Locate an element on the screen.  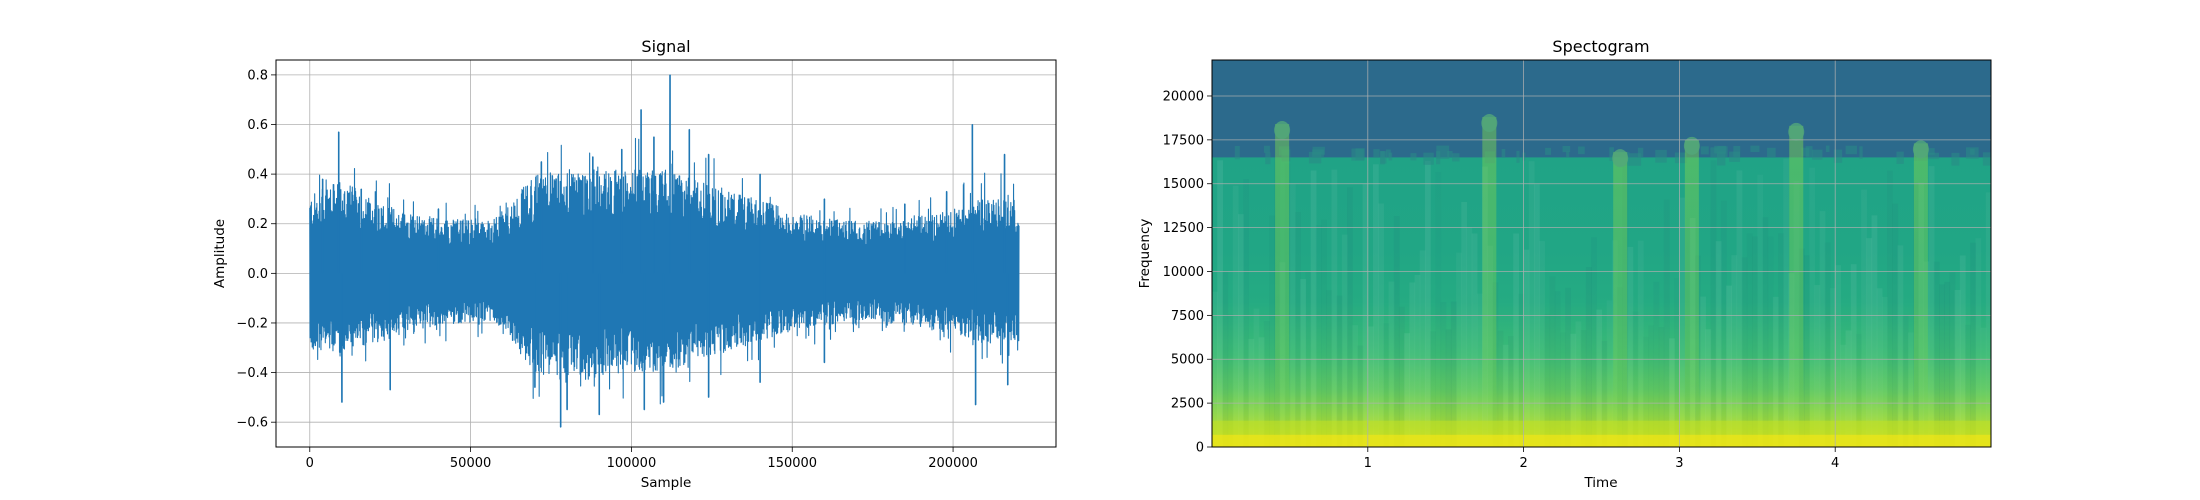
spectogram-title: Spectogram is located at coordinates (1600, 46).